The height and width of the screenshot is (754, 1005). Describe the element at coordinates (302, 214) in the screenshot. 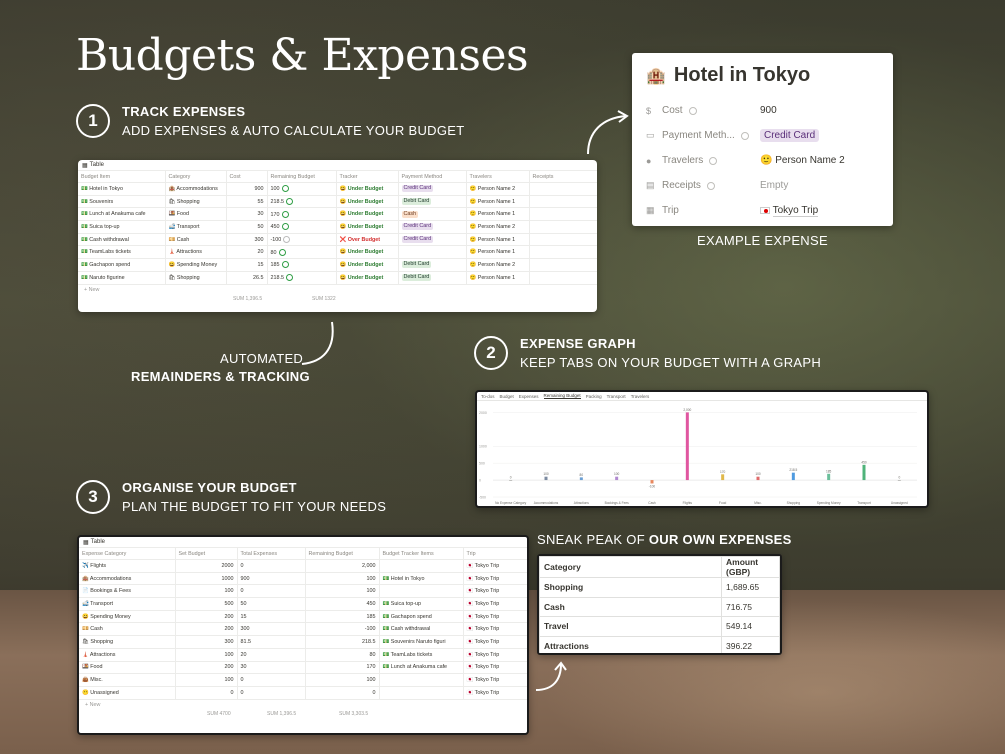

I see `remaining-cell: 170` at that location.